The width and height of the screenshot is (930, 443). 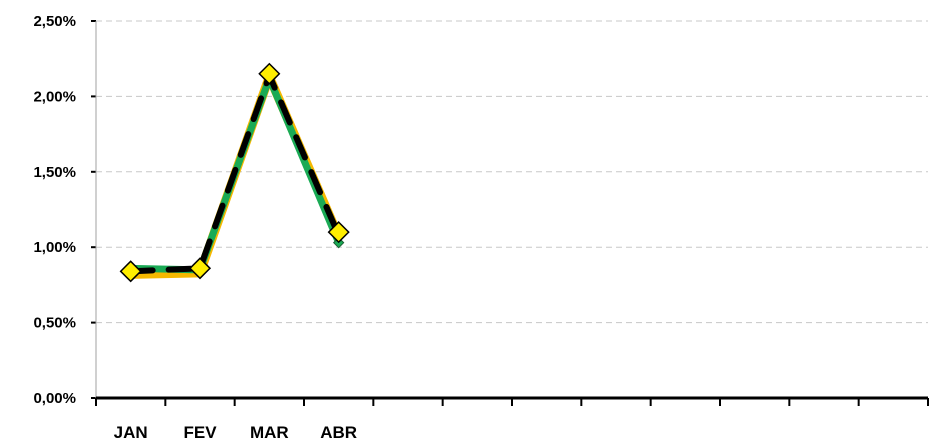 What do you see at coordinates (54, 96) in the screenshot?
I see `y-tick-label: 2,00%` at bounding box center [54, 96].